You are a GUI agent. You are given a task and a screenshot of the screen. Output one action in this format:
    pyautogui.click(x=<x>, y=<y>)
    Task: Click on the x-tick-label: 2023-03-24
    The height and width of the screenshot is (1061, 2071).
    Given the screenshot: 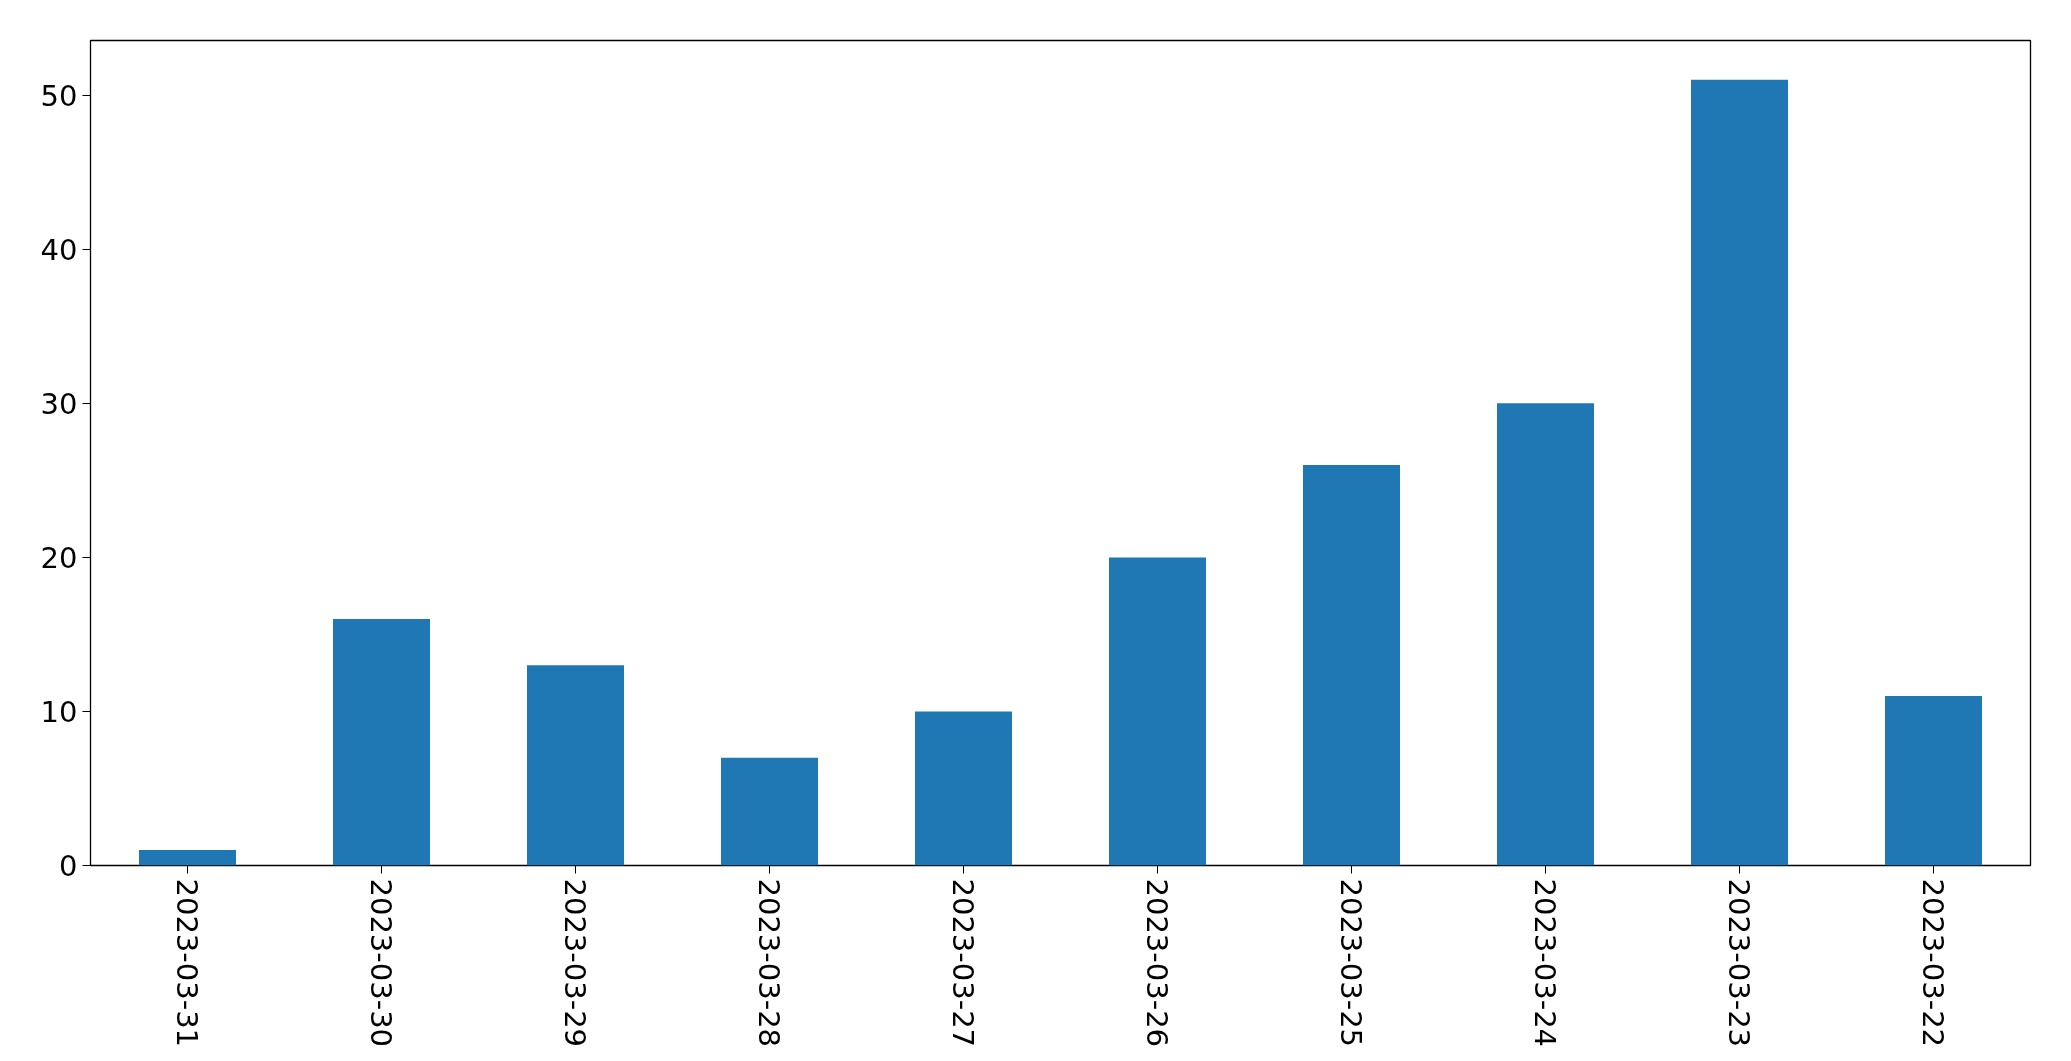 What is the action you would take?
    pyautogui.click(x=1545, y=963)
    